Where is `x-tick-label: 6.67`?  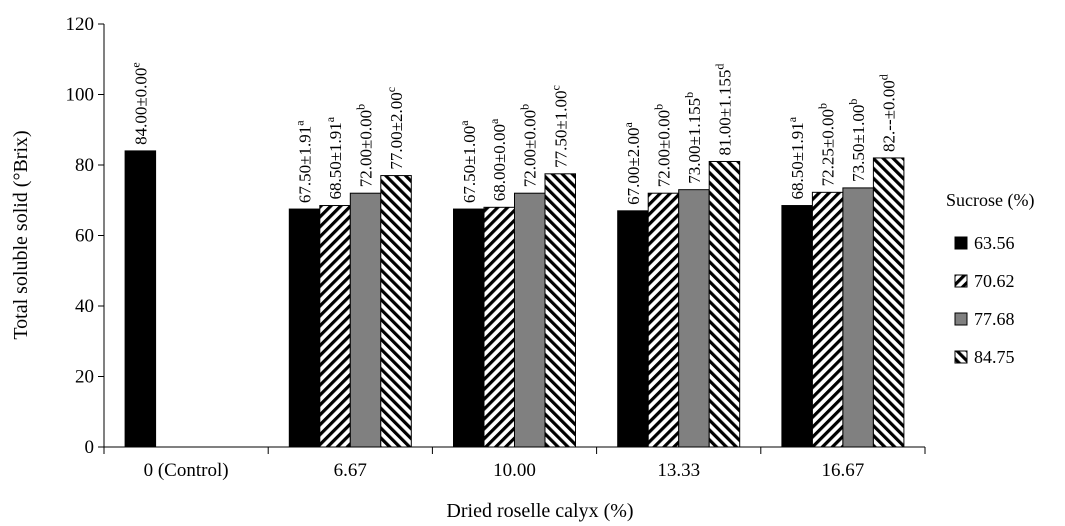
x-tick-label: 6.67 is located at coordinates (350, 470).